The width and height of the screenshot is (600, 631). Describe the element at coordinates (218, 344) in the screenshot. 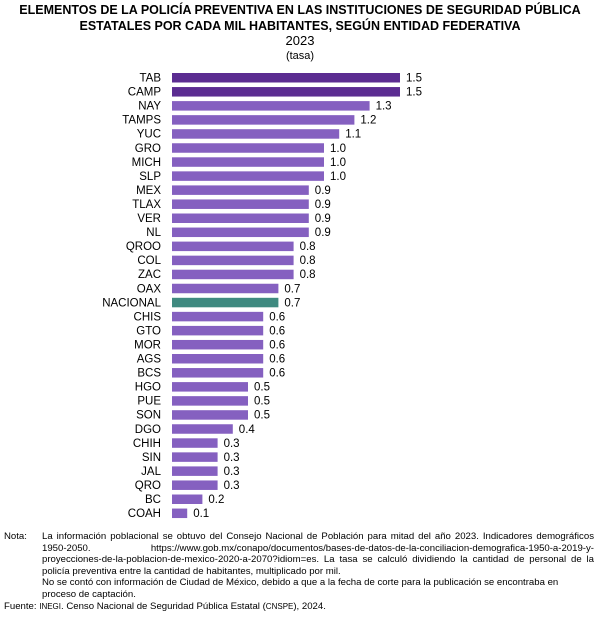

I see `bar-mor` at that location.